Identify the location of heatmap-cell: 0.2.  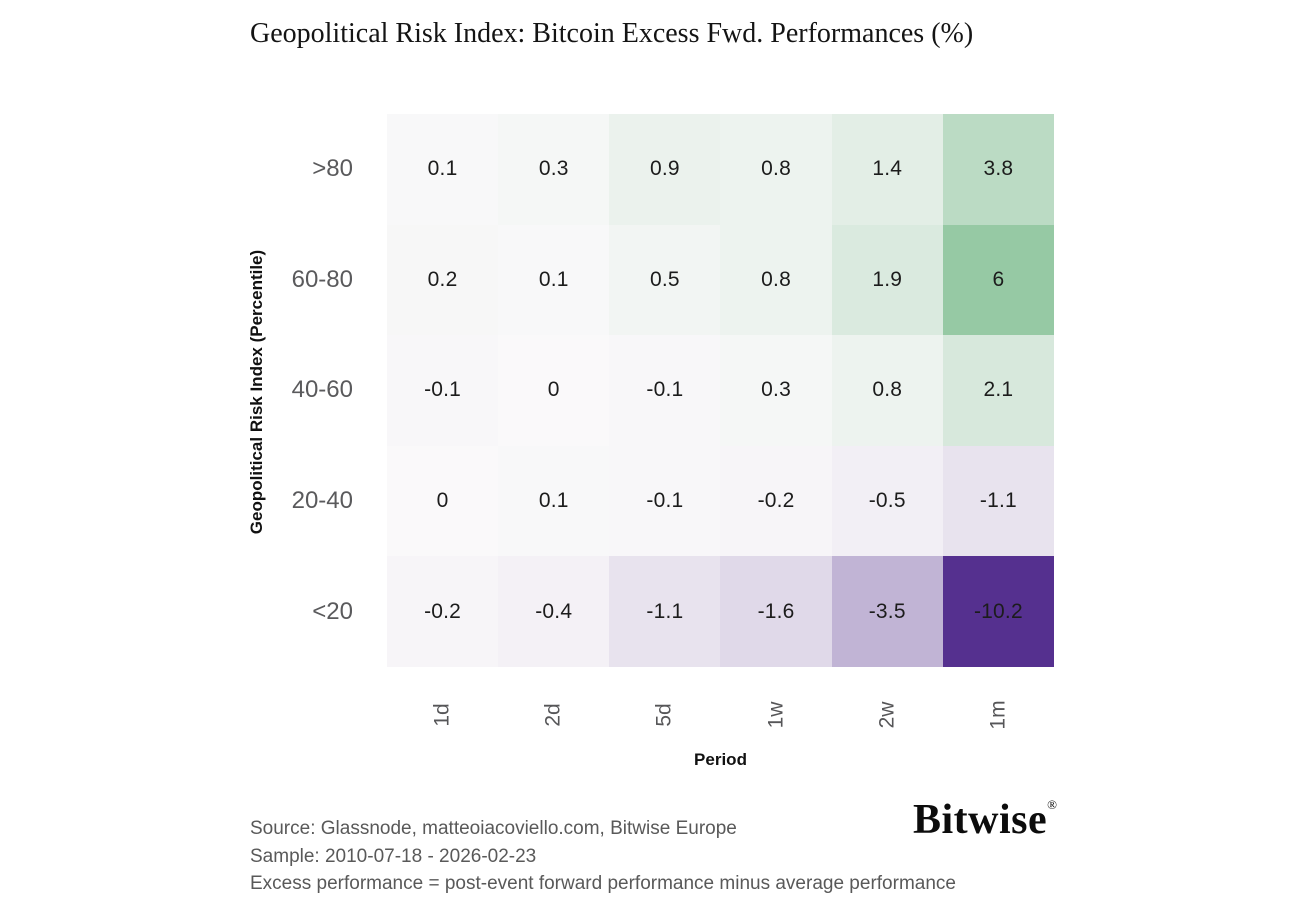
(443, 280).